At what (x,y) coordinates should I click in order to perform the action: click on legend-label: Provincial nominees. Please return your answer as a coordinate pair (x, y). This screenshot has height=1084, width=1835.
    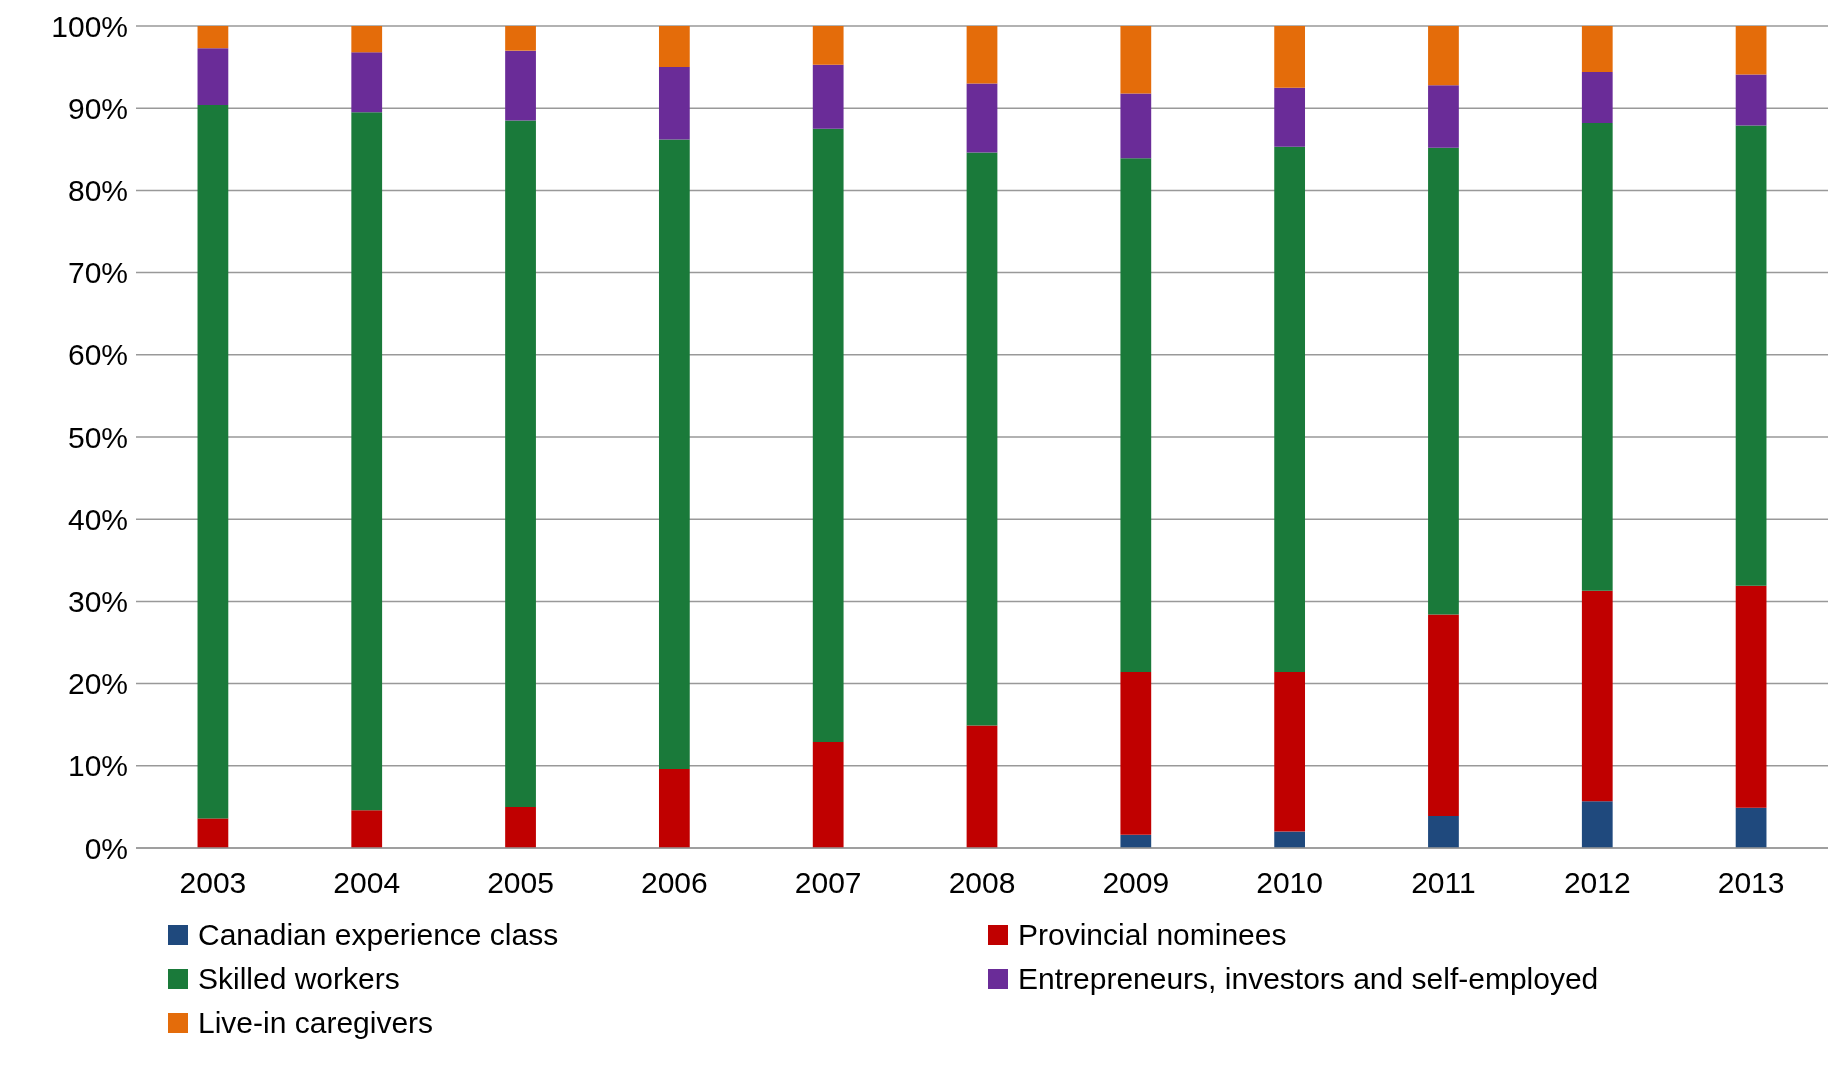
    Looking at the image, I should click on (1152, 935).